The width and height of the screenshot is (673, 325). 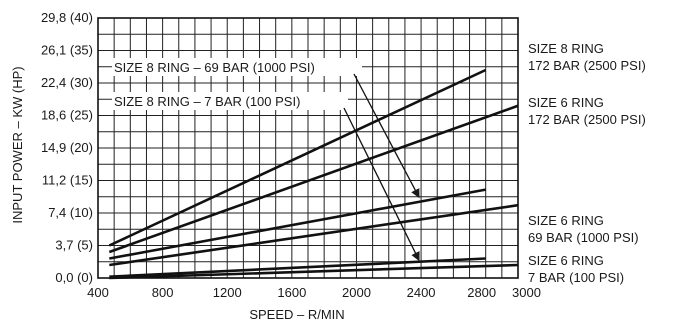 What do you see at coordinates (67, 147) in the screenshot?
I see `y-tick-label: 14,9 (20)` at bounding box center [67, 147].